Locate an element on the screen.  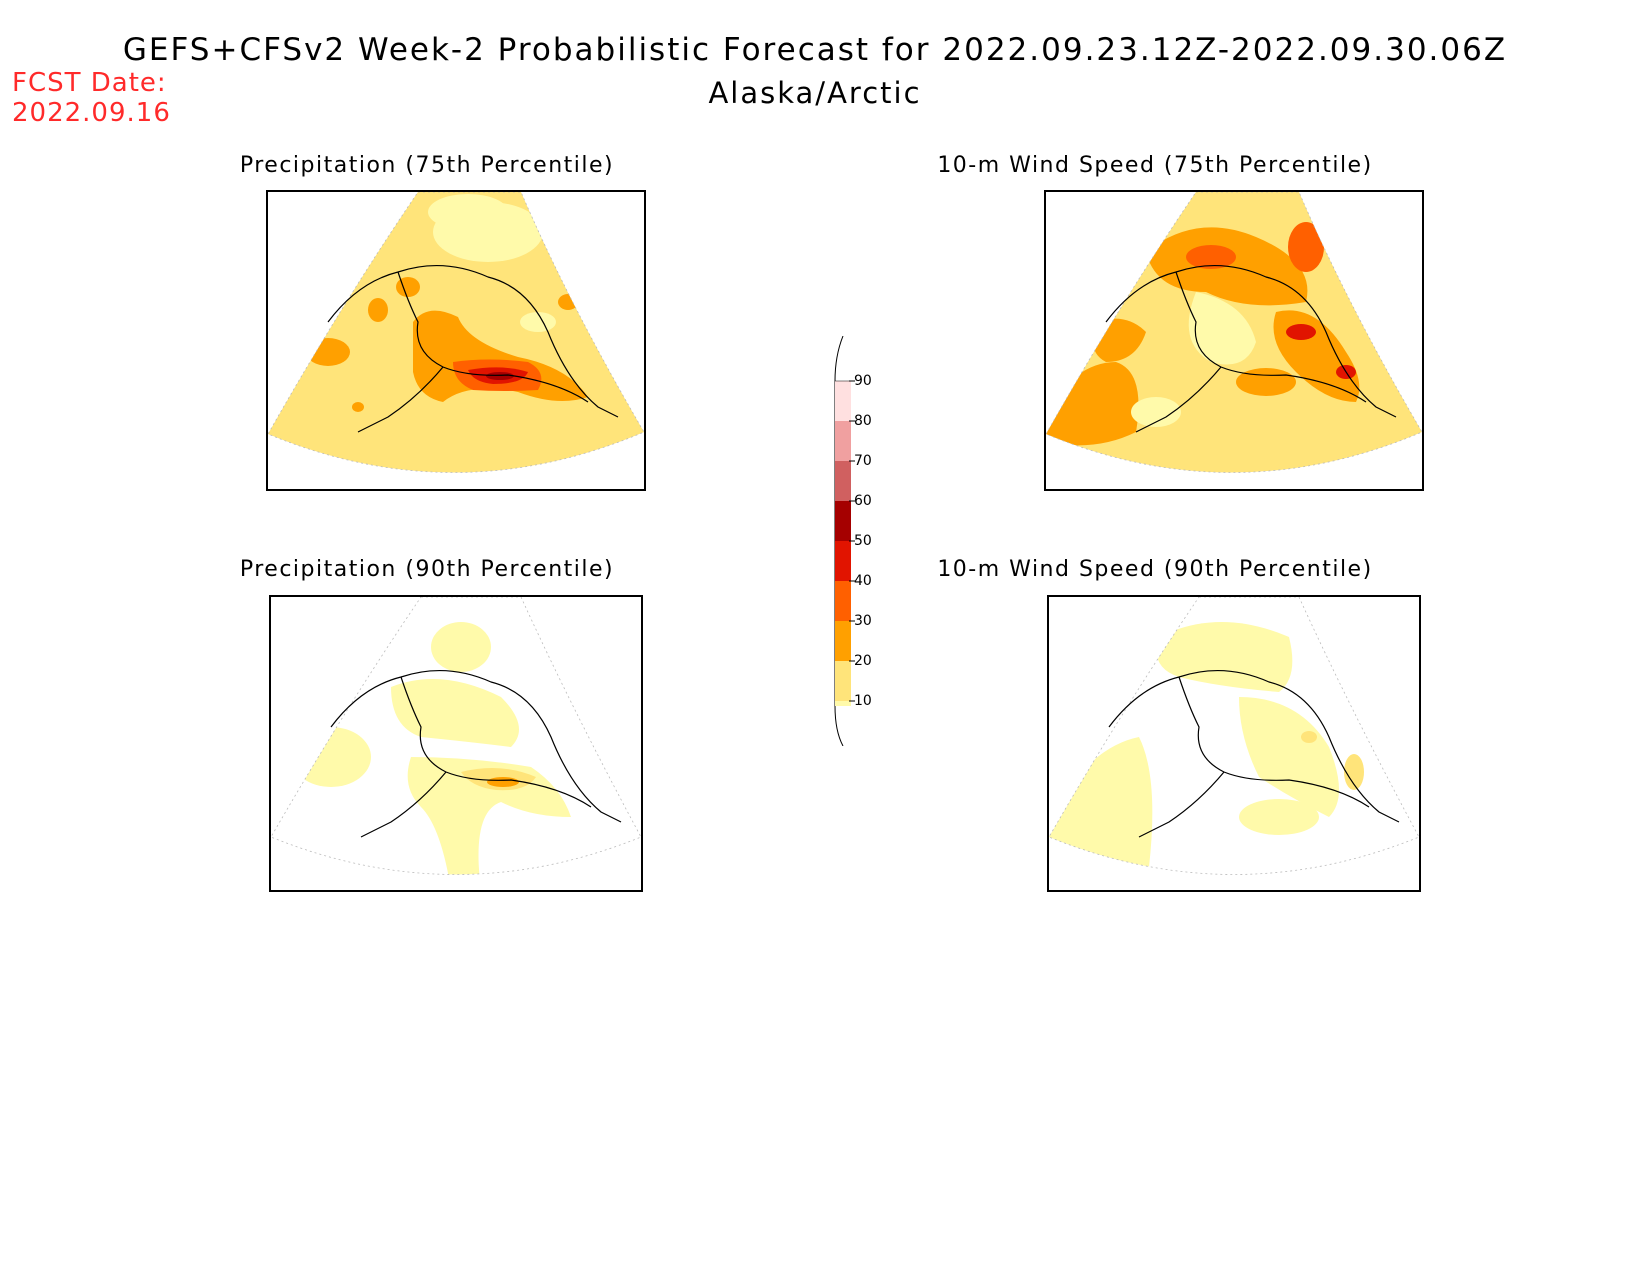
panel-title-wind-75: 10-m Wind Speed (75th Percentile) is located at coordinates (1155, 165).